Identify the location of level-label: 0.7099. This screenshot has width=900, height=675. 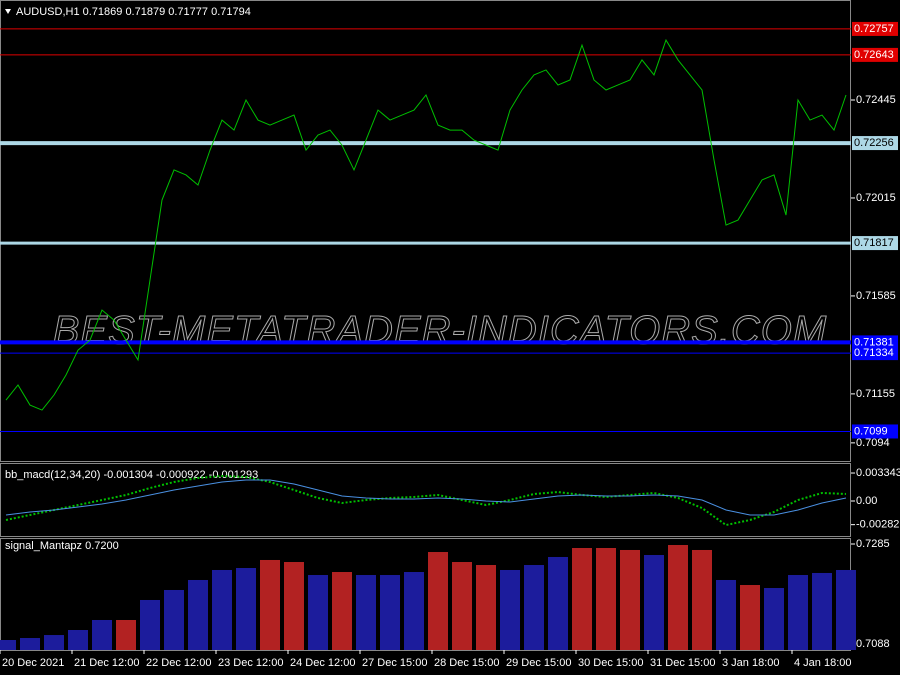
(871, 431).